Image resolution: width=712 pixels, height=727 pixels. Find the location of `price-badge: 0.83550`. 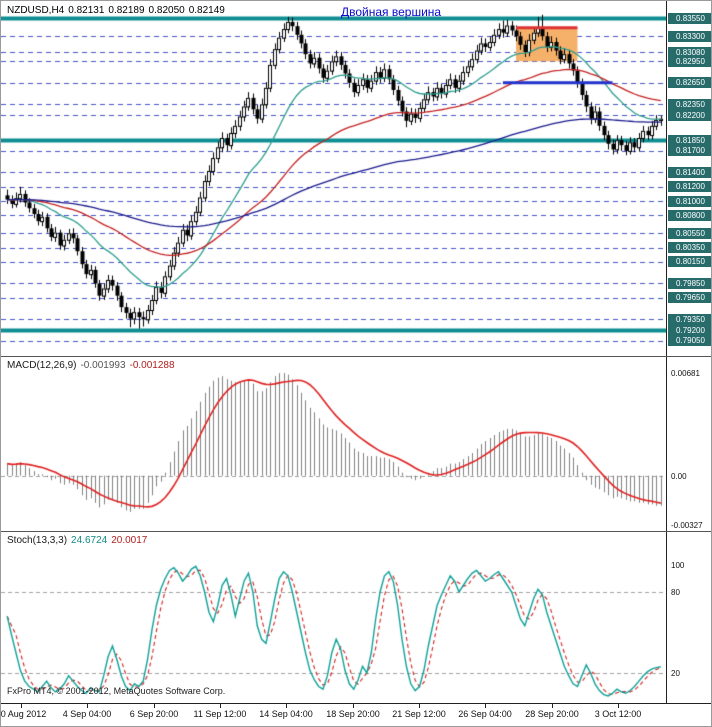

price-badge: 0.83550 is located at coordinates (689, 18).